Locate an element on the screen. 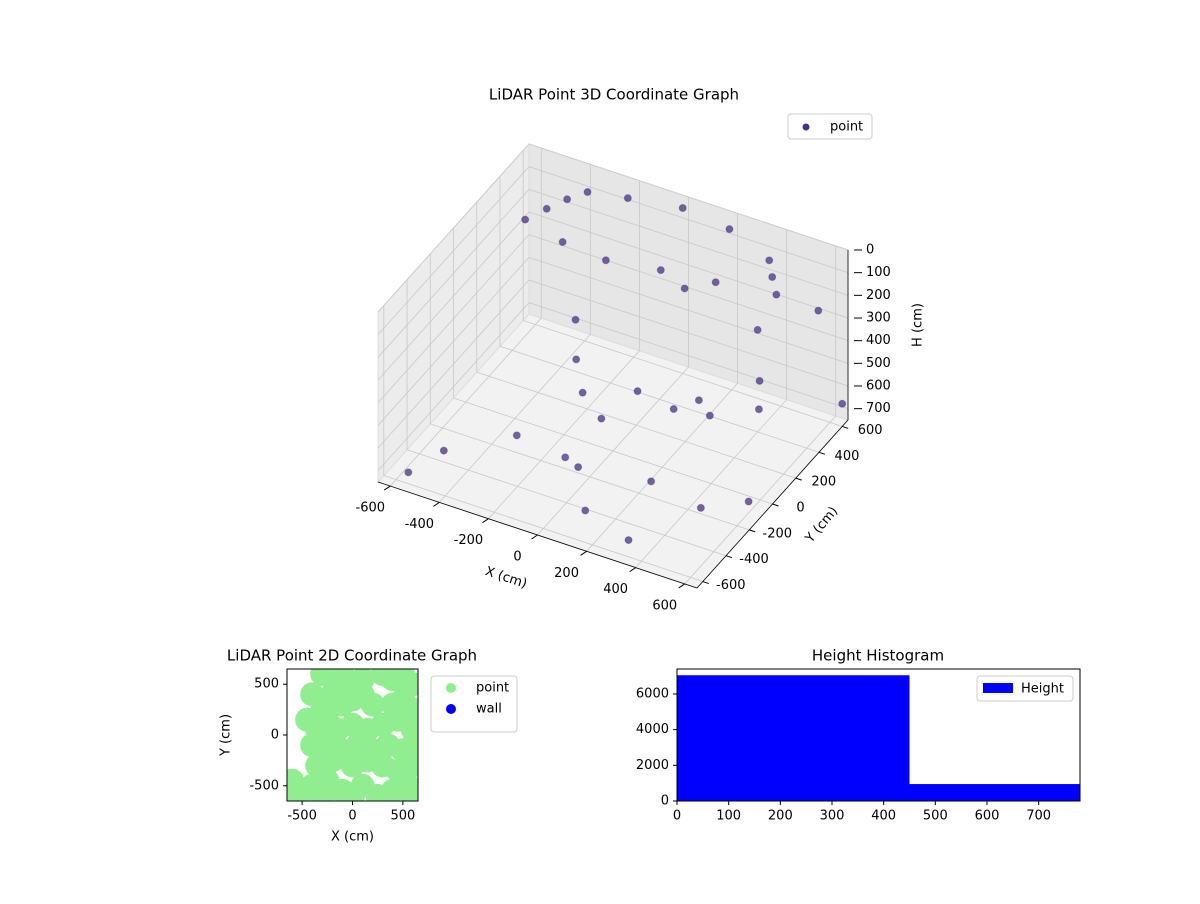  y-tick-label: 600 is located at coordinates (870, 430).